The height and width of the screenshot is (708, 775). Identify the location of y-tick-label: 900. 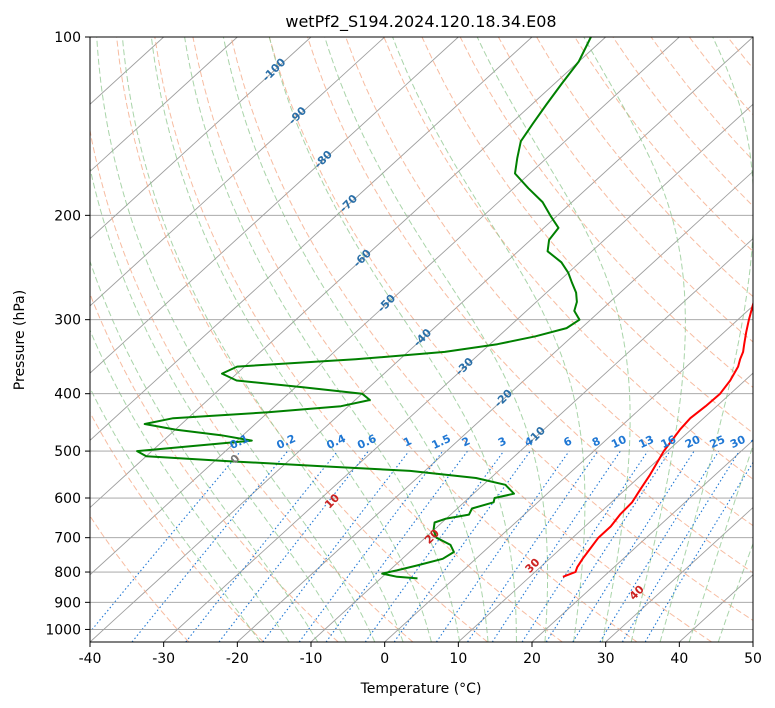
(67, 603).